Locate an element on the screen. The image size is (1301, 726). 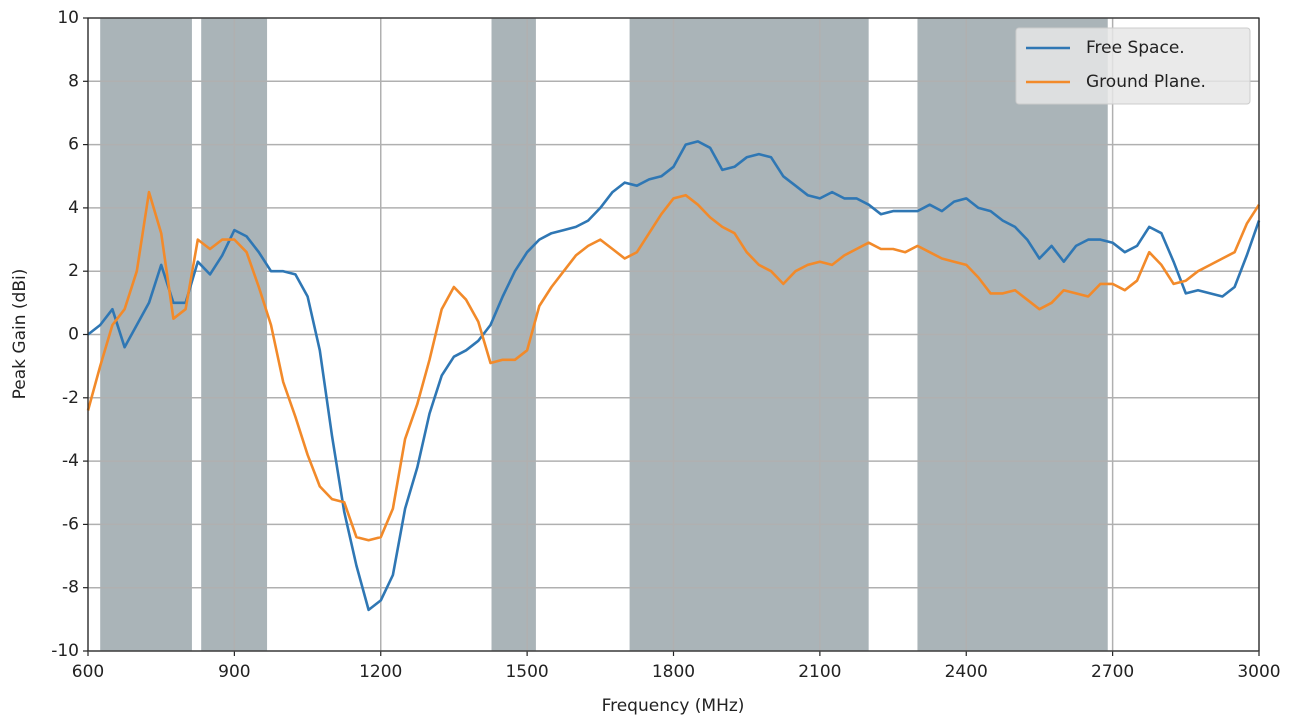
y-tick-label: 0 is located at coordinates (73, 335).